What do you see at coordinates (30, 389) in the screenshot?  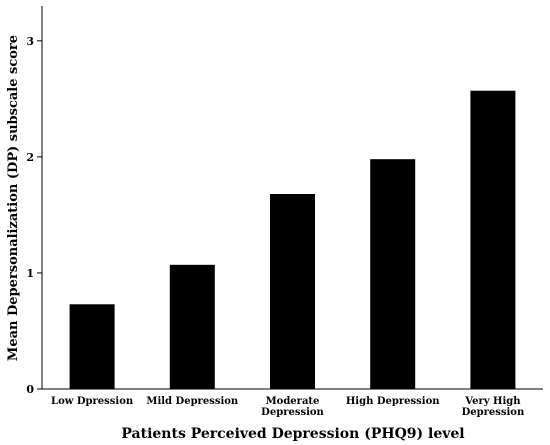 I see `y-tick-label: 0` at bounding box center [30, 389].